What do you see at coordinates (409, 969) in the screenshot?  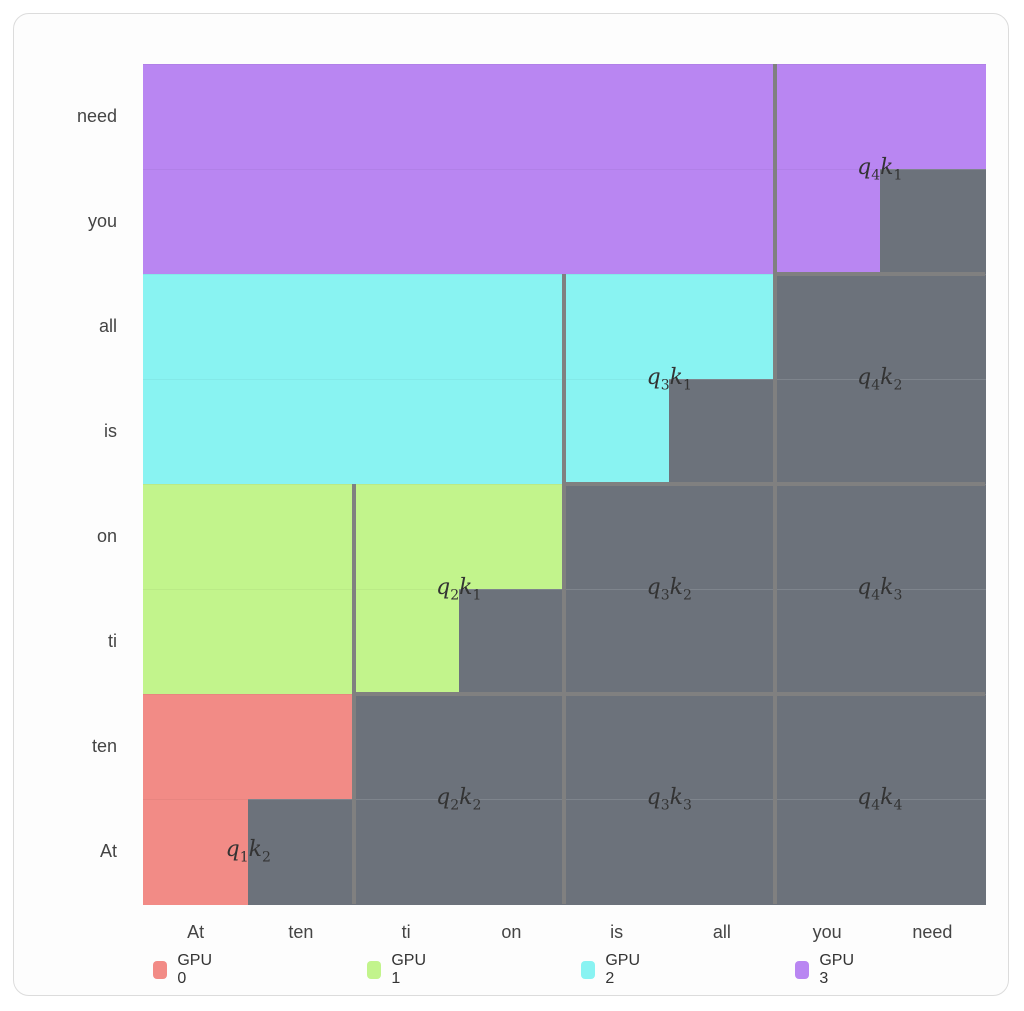 I see `legend-label: GPU 1` at bounding box center [409, 969].